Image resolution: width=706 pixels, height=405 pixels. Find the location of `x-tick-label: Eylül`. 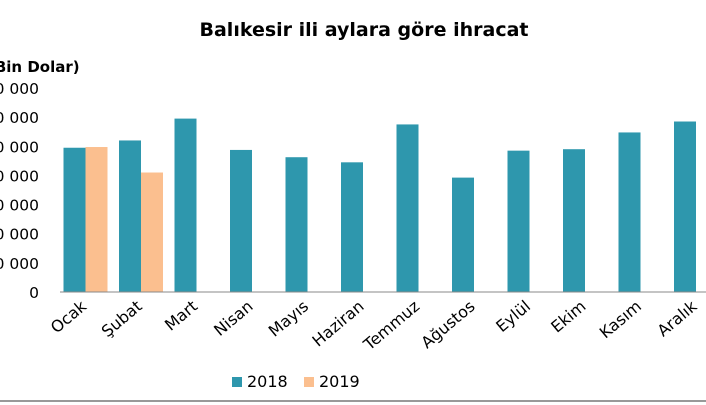

x-tick-label: Eylül is located at coordinates (513, 316).